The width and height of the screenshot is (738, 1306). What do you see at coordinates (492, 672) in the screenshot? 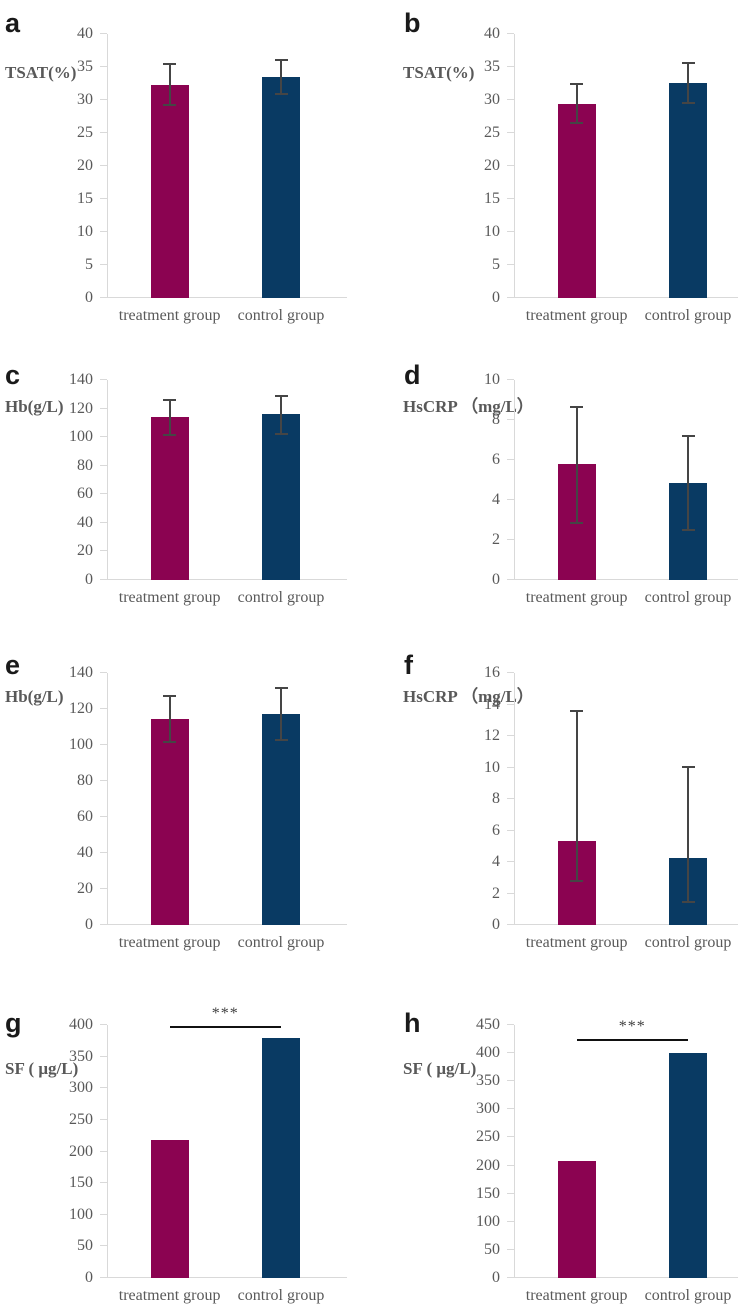
I see `y-tick-label: 16` at bounding box center [492, 672].